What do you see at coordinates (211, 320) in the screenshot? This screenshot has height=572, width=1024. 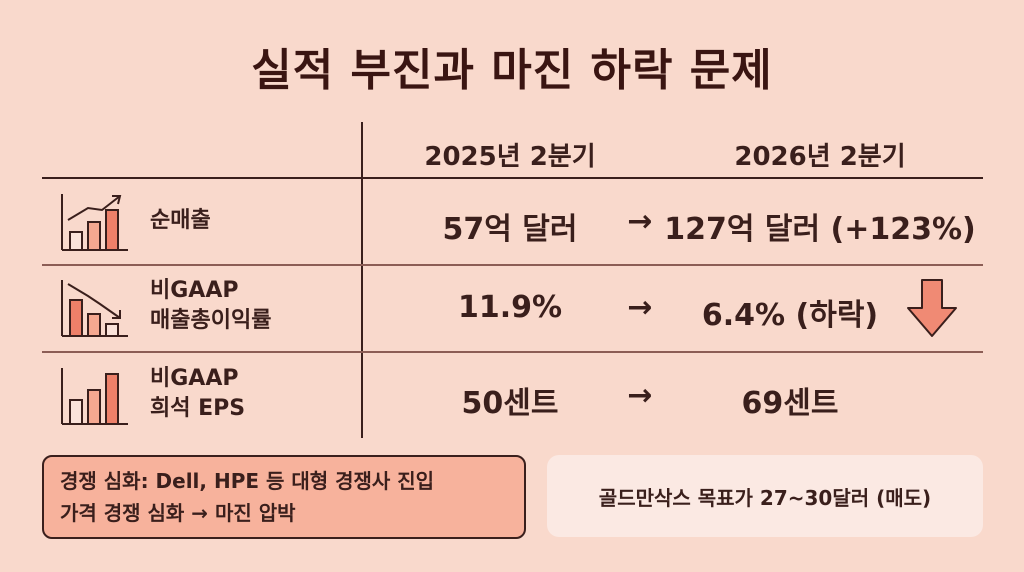 I see `row-label-line: 매출총이익률` at bounding box center [211, 320].